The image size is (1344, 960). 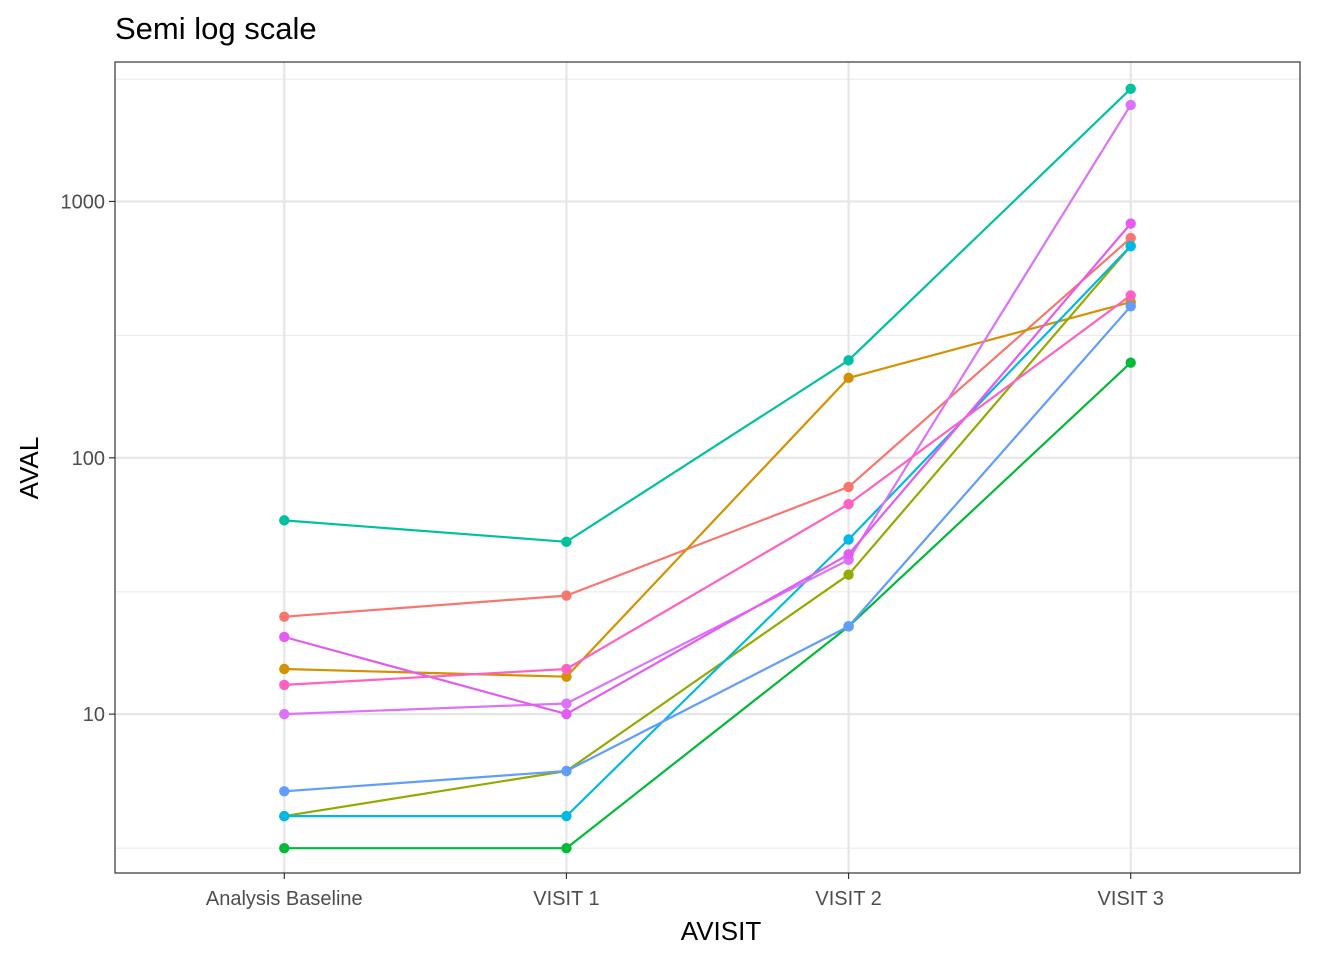 I want to click on x-tick-label: VISIT 3, so click(x=1131, y=899).